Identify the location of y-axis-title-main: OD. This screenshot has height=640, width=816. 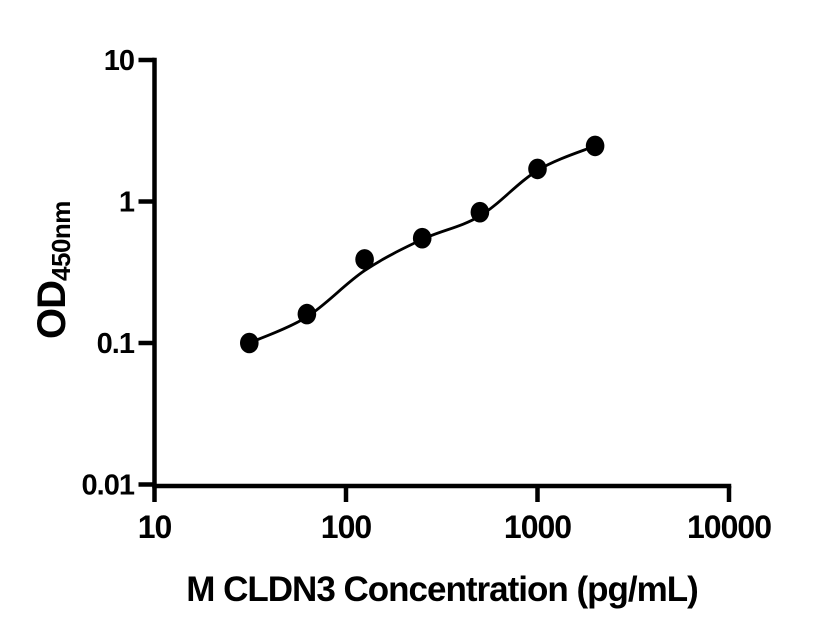
(52, 310).